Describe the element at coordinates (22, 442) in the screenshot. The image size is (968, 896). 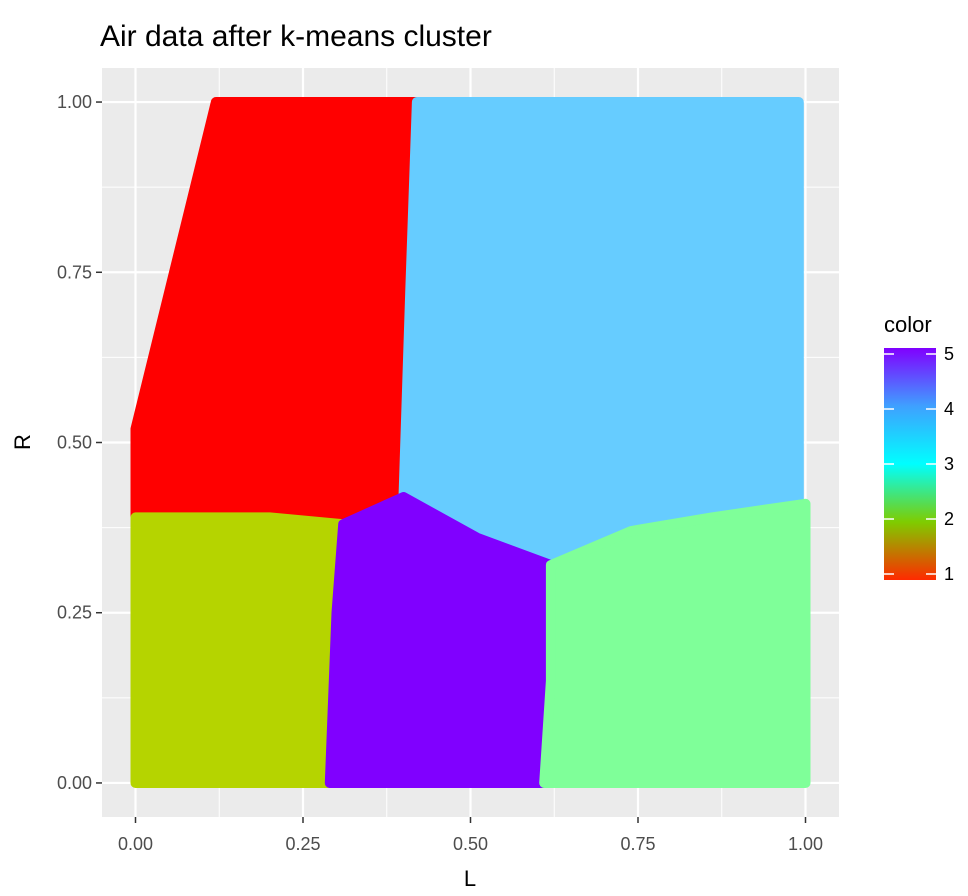
I see `y-axis-title: R` at that location.